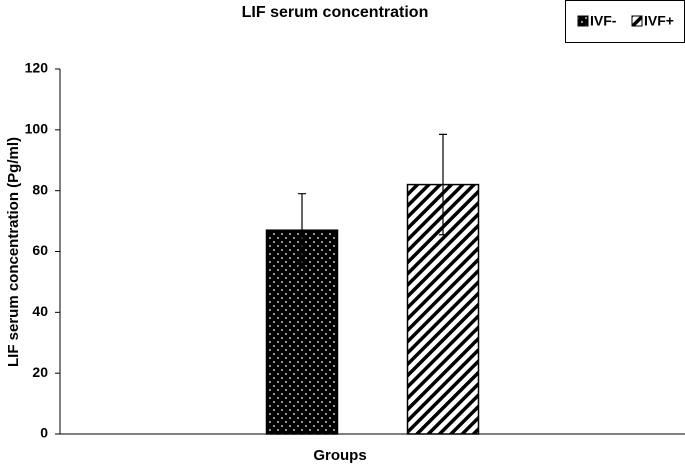 The image size is (685, 467). Describe the element at coordinates (603, 21) in the screenshot. I see `legend-label: IVF-` at that location.